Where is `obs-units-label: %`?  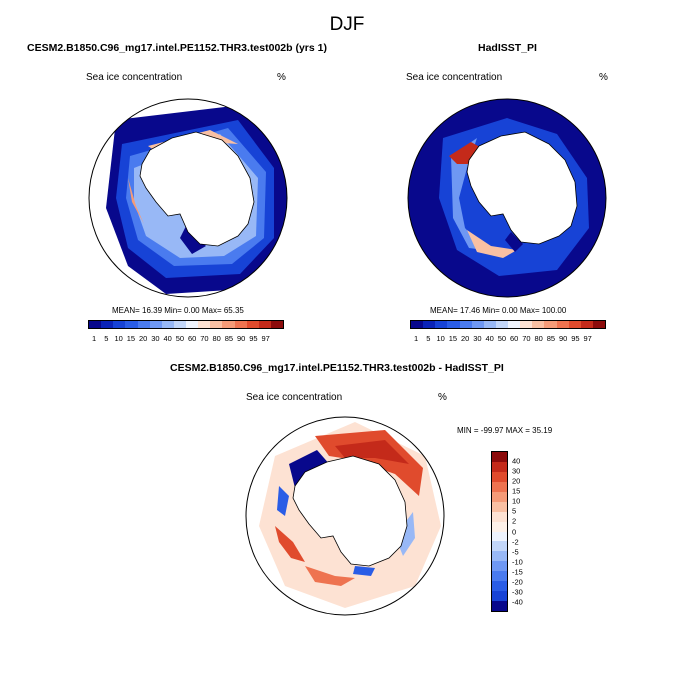 obs-units-label: % is located at coordinates (603, 77).